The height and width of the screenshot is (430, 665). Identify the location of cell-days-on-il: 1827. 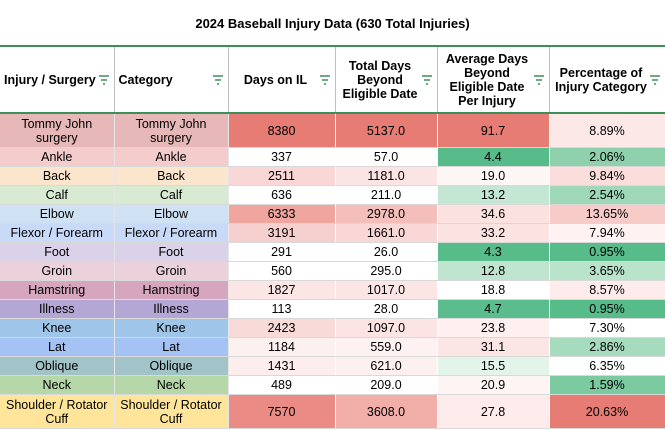
(282, 290).